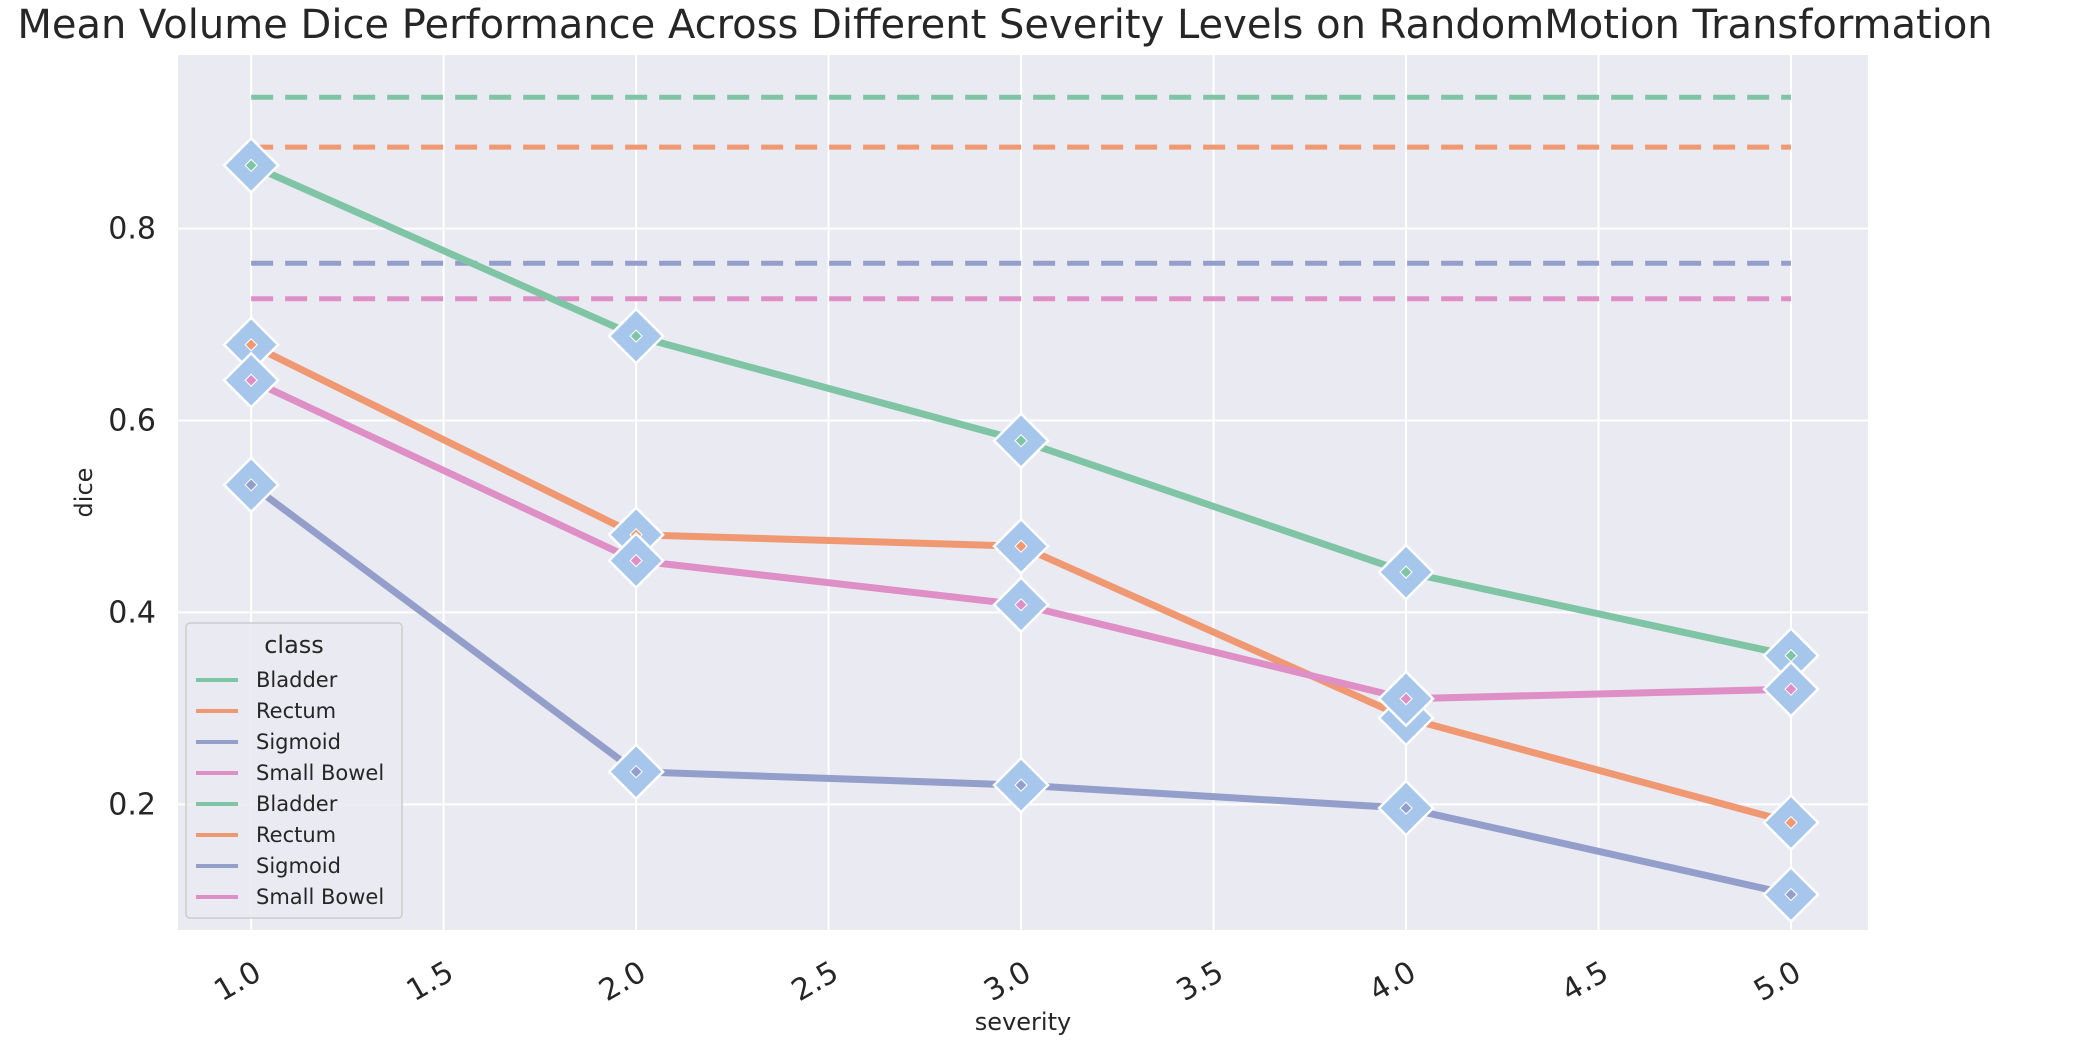 Image resolution: width=2098 pixels, height=1058 pixels. What do you see at coordinates (132, 612) in the screenshot?
I see `y-tick-label: 0.4` at bounding box center [132, 612].